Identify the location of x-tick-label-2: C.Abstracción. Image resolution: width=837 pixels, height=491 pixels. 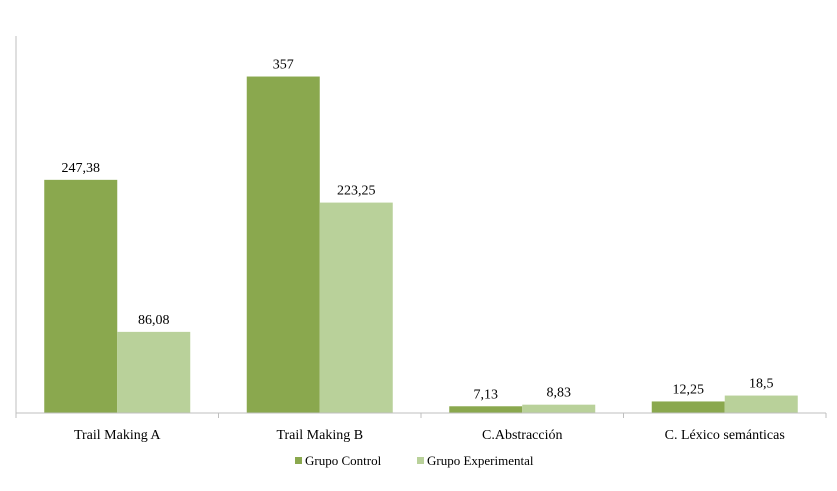
(522, 435).